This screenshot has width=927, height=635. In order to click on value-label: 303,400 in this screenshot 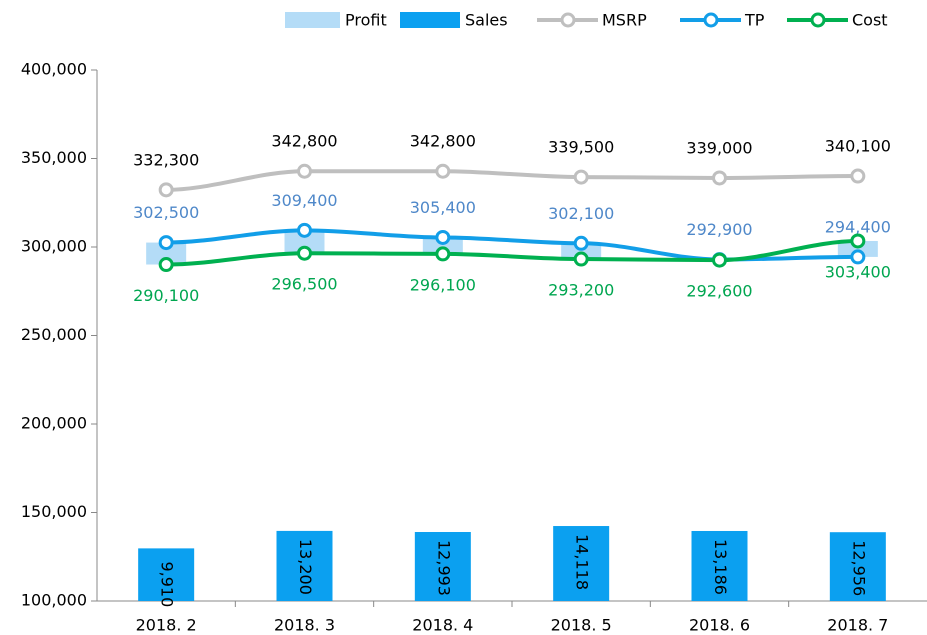, I will do `click(858, 271)`.